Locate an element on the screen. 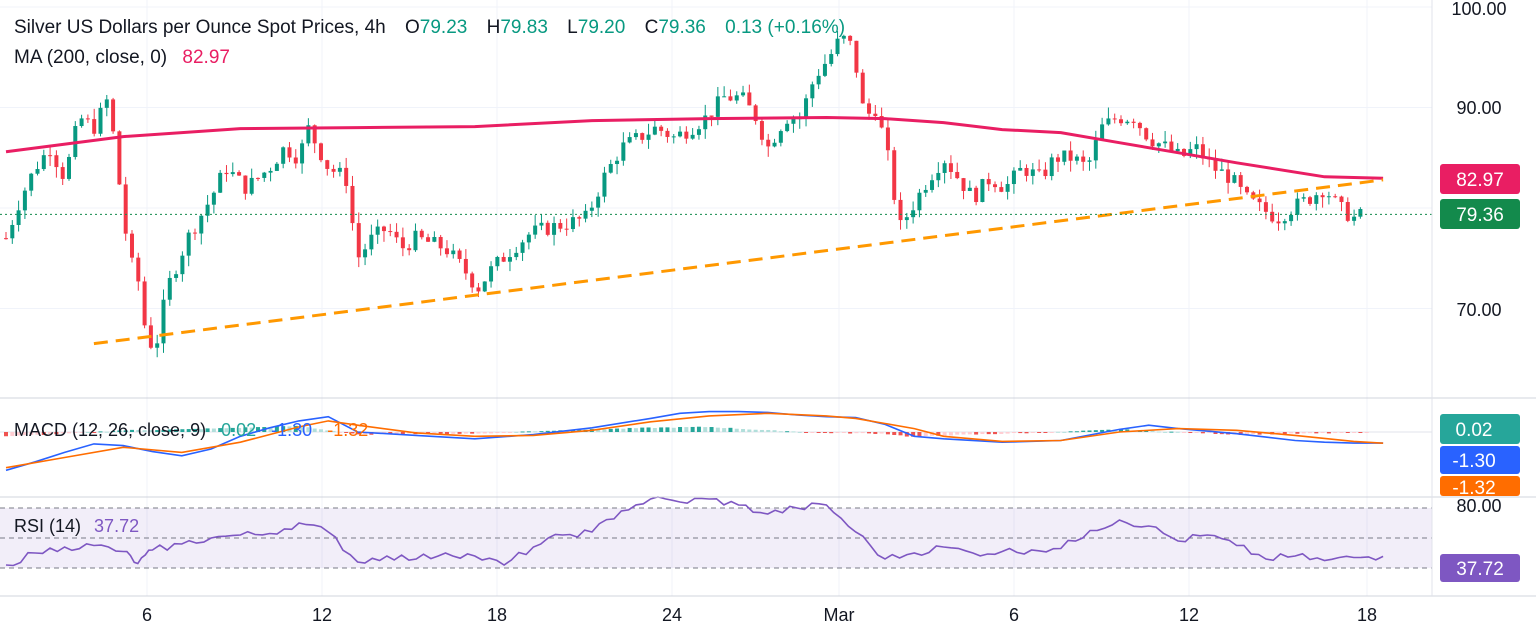 This screenshot has width=1536, height=641. rsi-badge: 37.72 is located at coordinates (1480, 568).